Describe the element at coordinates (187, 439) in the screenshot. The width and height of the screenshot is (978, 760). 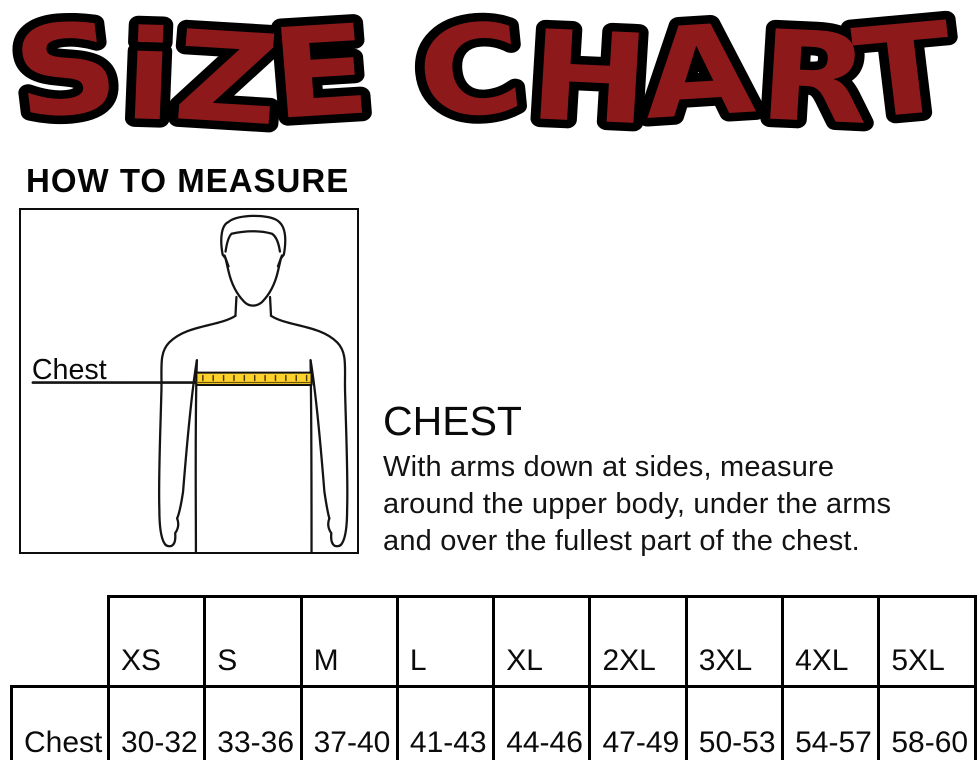
I see `left-arm-inner` at that location.